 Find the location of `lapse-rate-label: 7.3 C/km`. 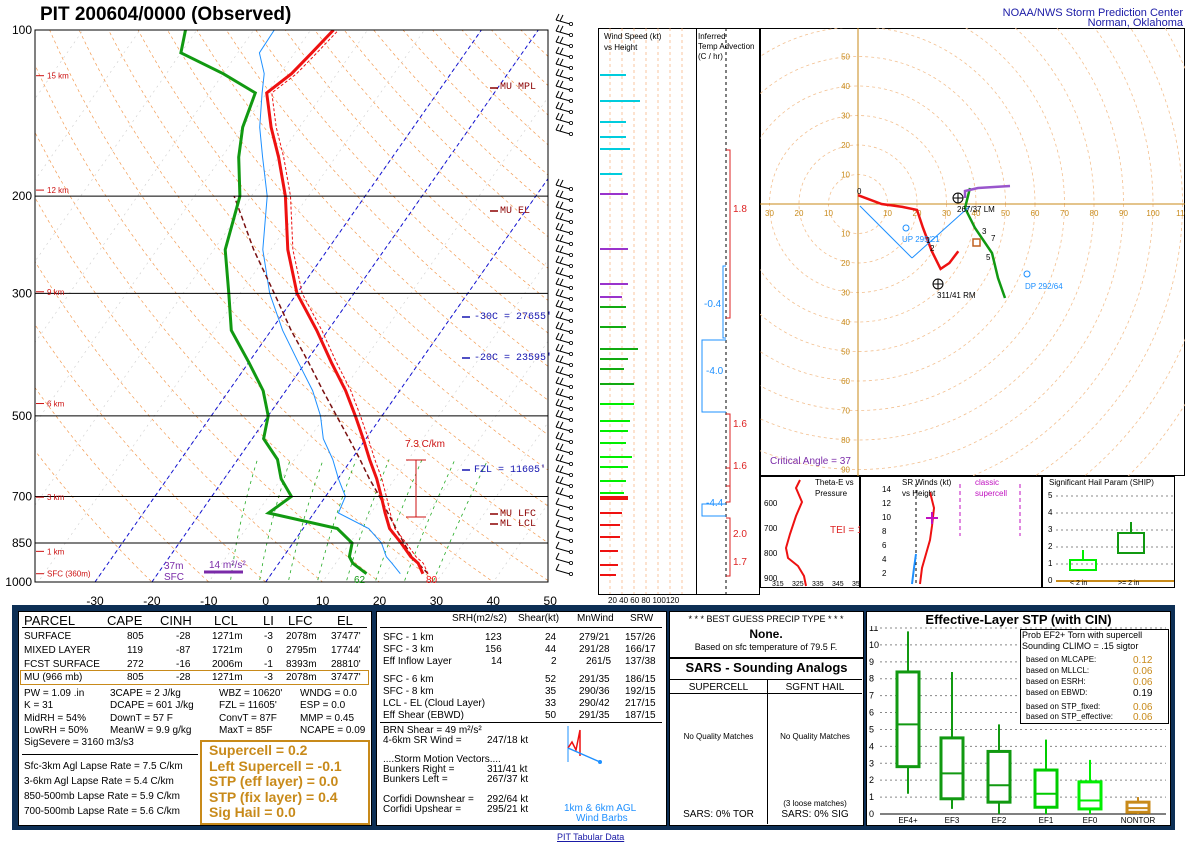

lapse-rate-label: 7.3 C/km is located at coordinates (425, 444).